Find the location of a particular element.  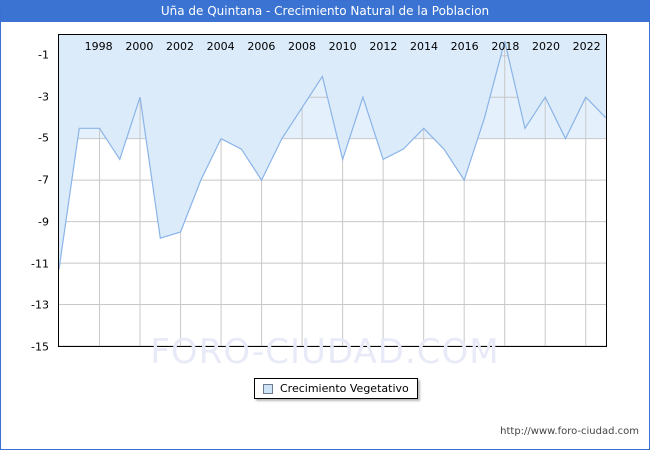

chart-legend: Crecimiento Vegetativo is located at coordinates (336, 388).